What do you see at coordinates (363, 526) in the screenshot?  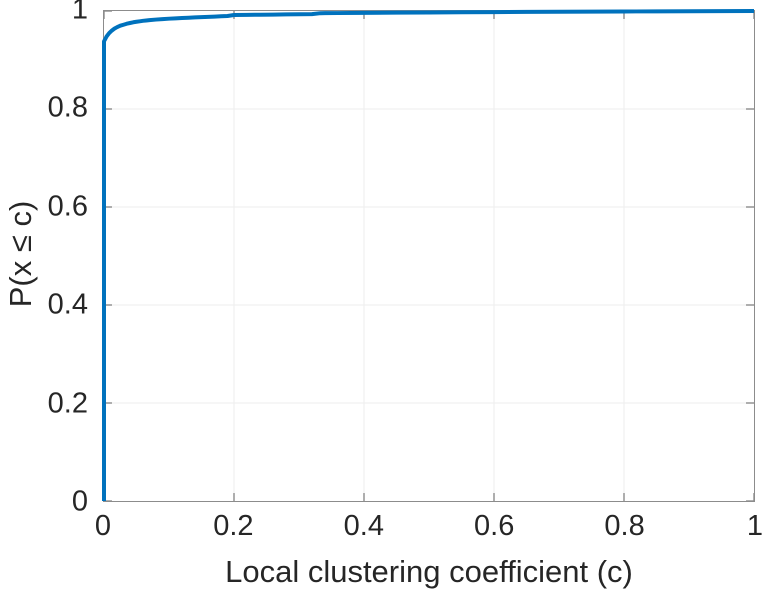 I see `x-tick-label: 0.4` at bounding box center [363, 526].